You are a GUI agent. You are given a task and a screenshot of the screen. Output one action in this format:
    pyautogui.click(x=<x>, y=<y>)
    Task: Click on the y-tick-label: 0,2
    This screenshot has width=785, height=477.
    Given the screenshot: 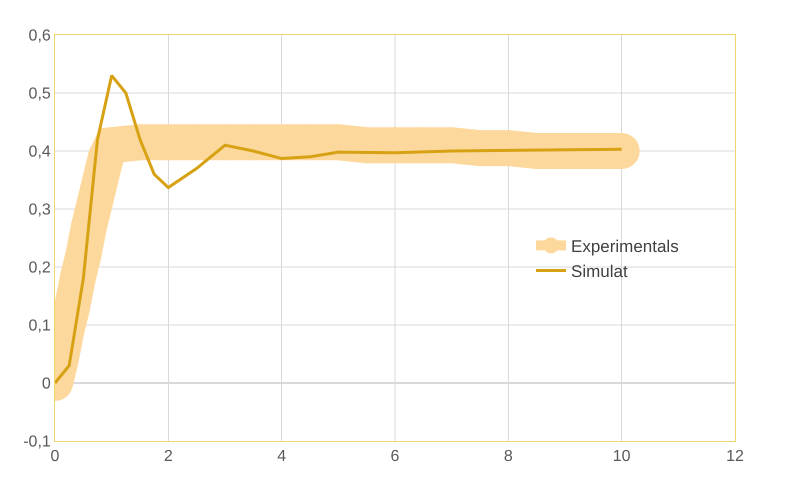 What is the action you would take?
    pyautogui.click(x=39, y=268)
    